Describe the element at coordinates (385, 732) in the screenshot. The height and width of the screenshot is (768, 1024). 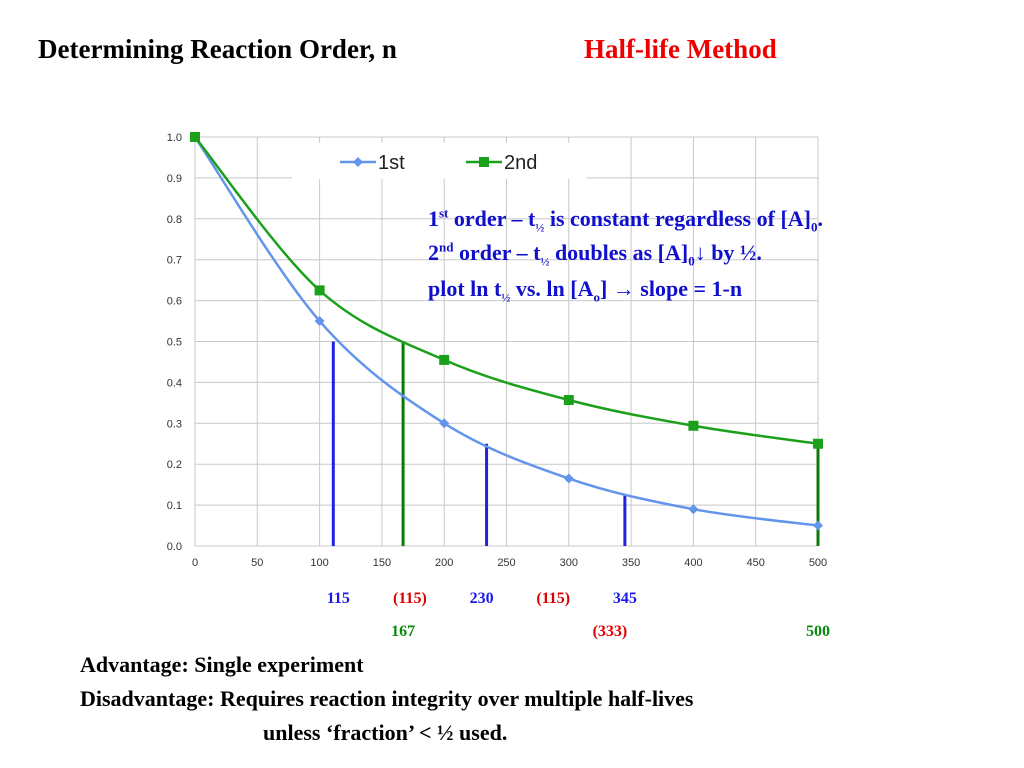
I see `disadvantage-continuation: unless ‘fraction’ < ½ used.` at that location.